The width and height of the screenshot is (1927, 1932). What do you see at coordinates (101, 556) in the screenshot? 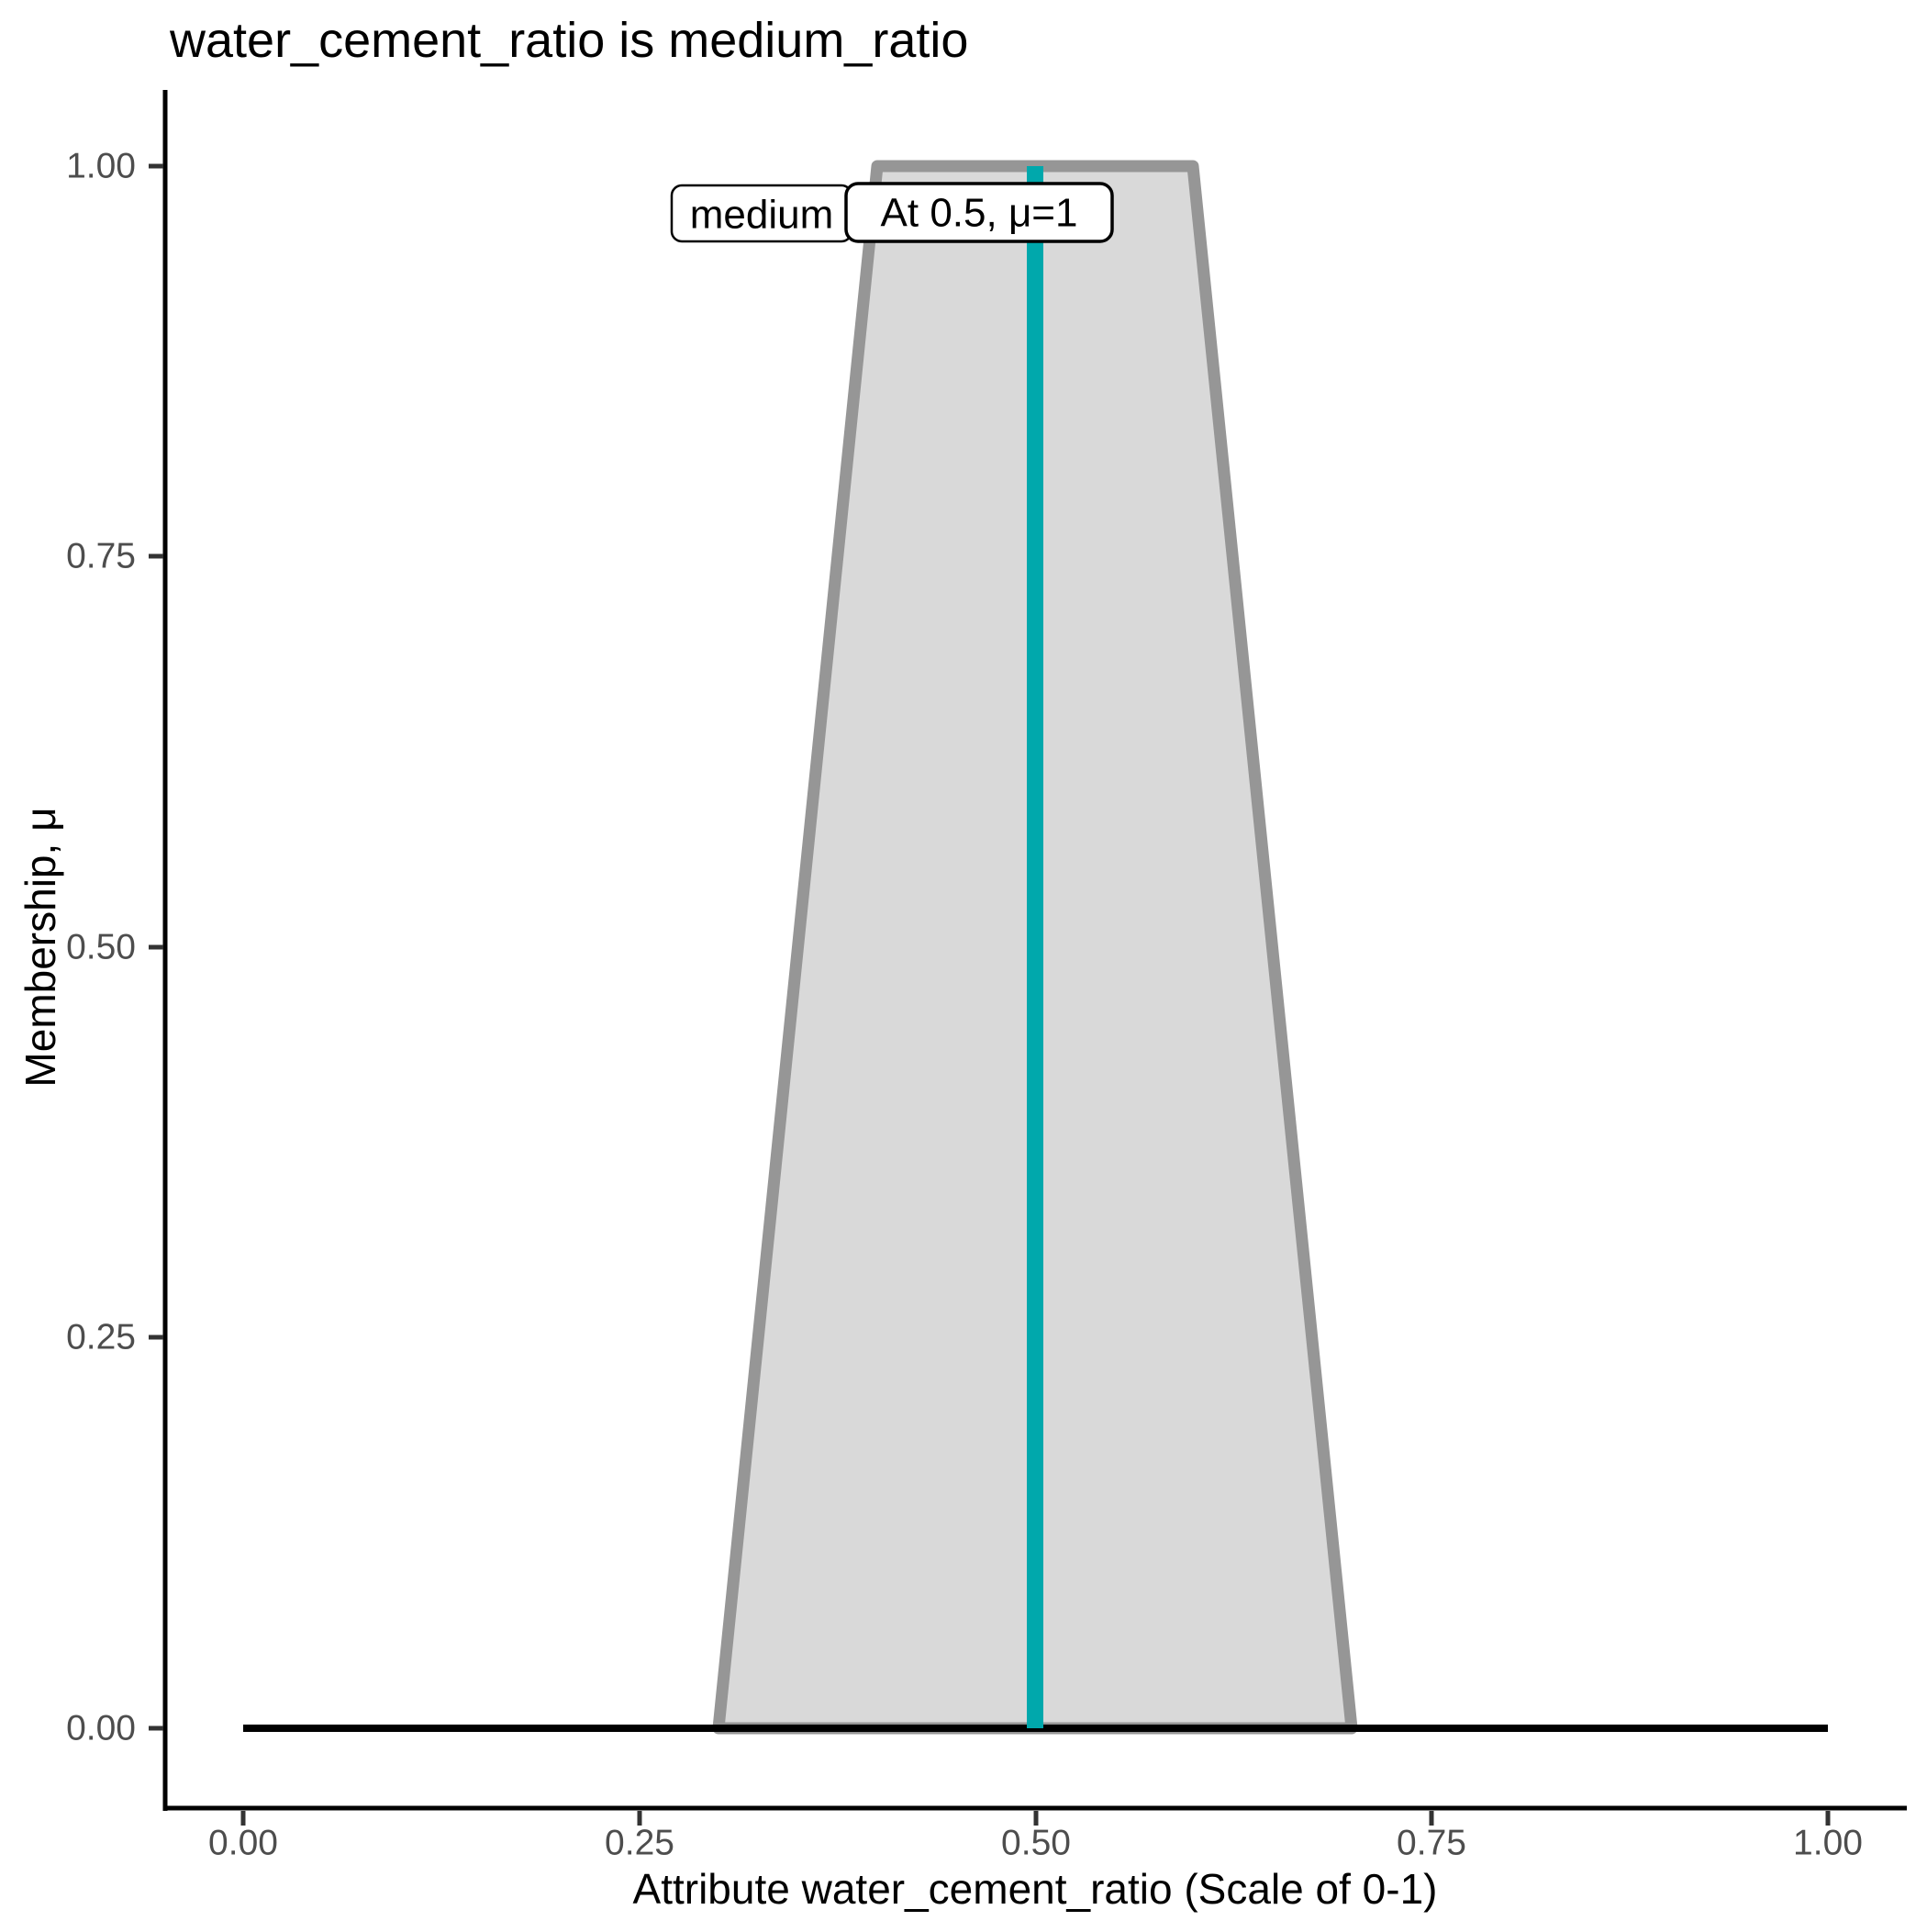
I see `y-tick-label: 0.75` at bounding box center [101, 556].